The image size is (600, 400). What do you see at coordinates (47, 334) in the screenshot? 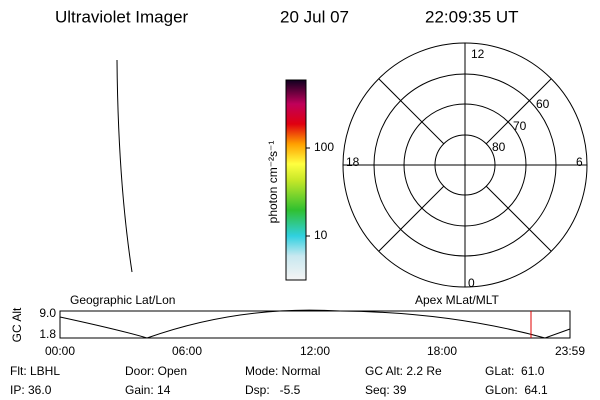
I see `orbit-y-tick: 1.8` at bounding box center [47, 334].